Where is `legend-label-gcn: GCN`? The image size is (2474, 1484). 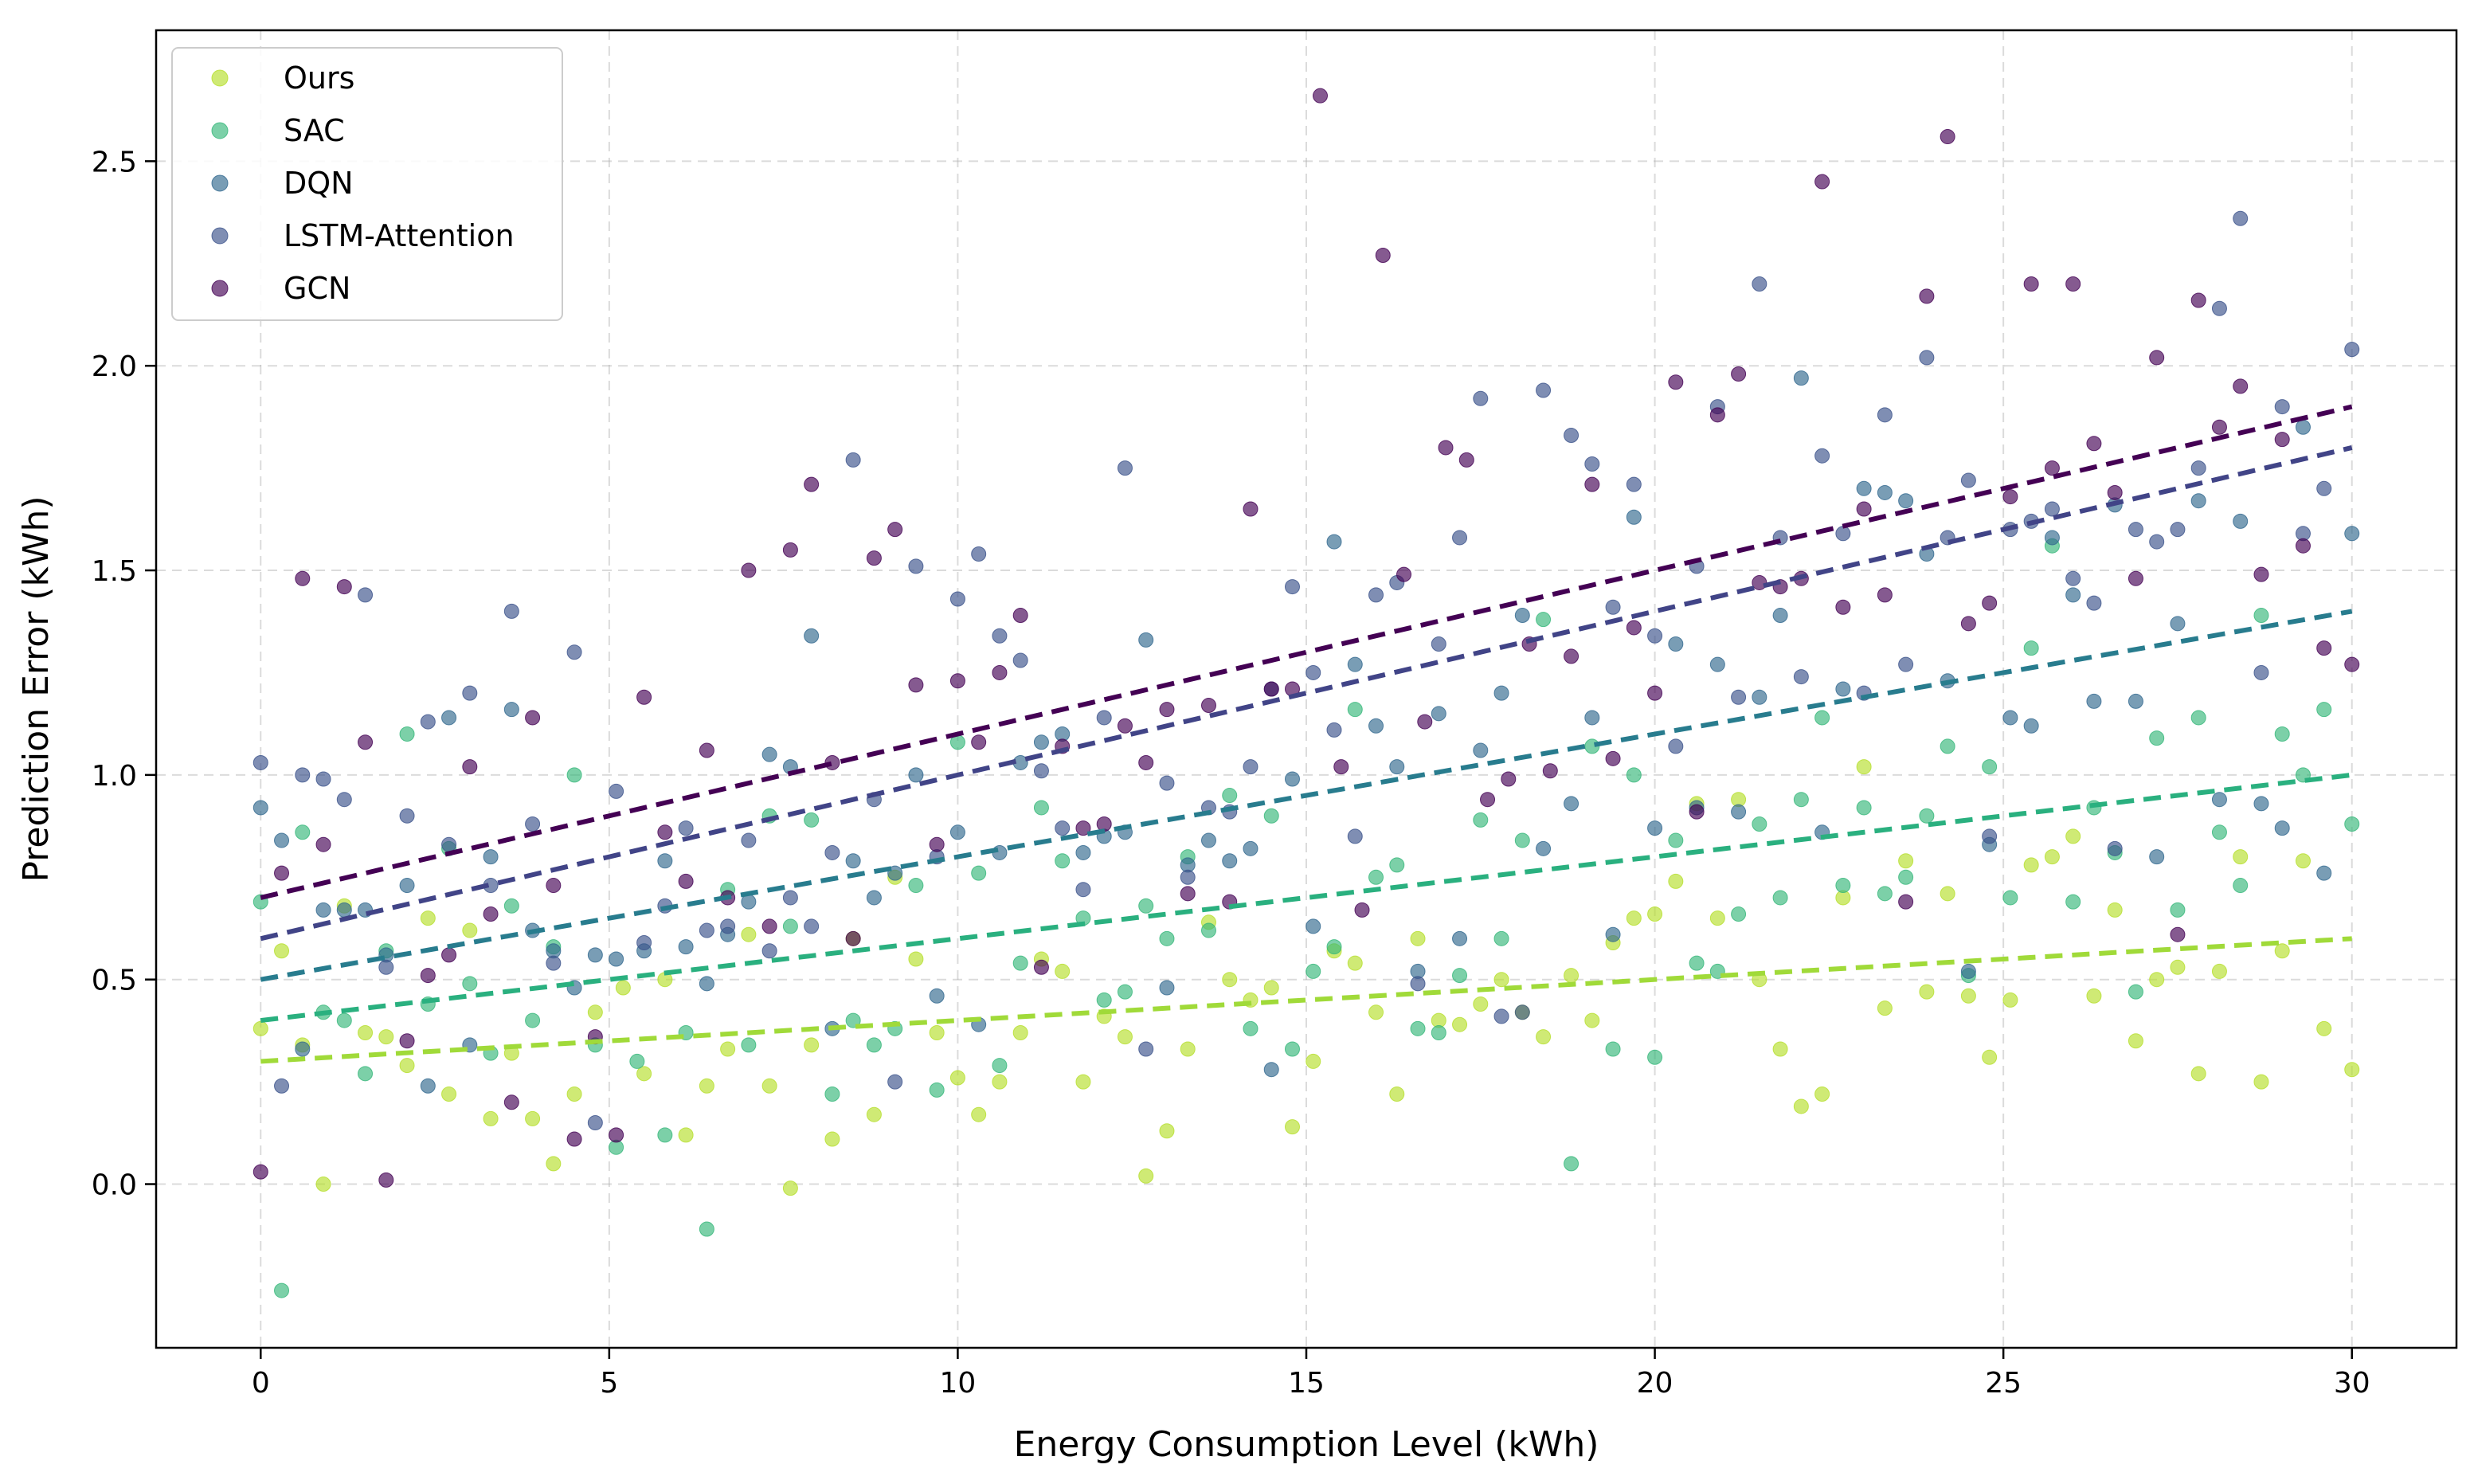
legend-label-gcn: GCN is located at coordinates (317, 289).